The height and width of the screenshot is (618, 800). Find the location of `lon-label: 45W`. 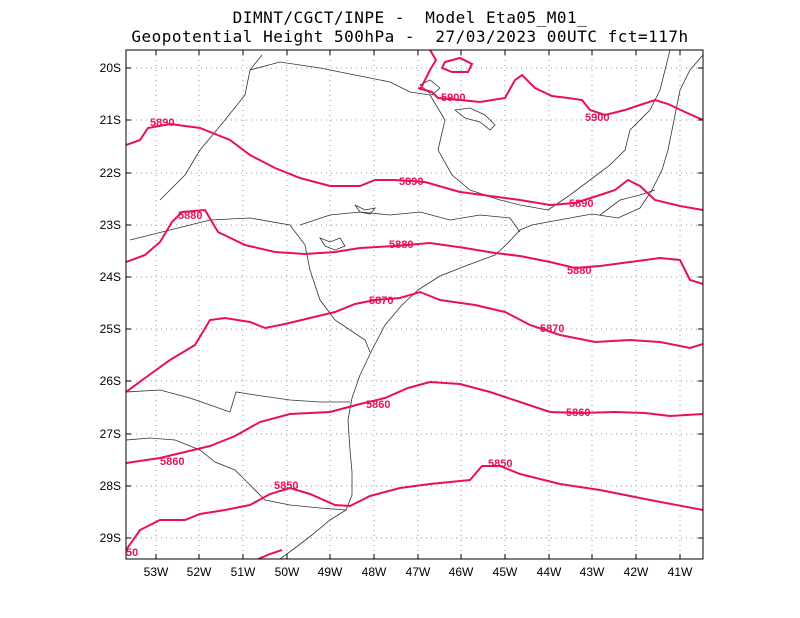

lon-label: 45W is located at coordinates (505, 572).